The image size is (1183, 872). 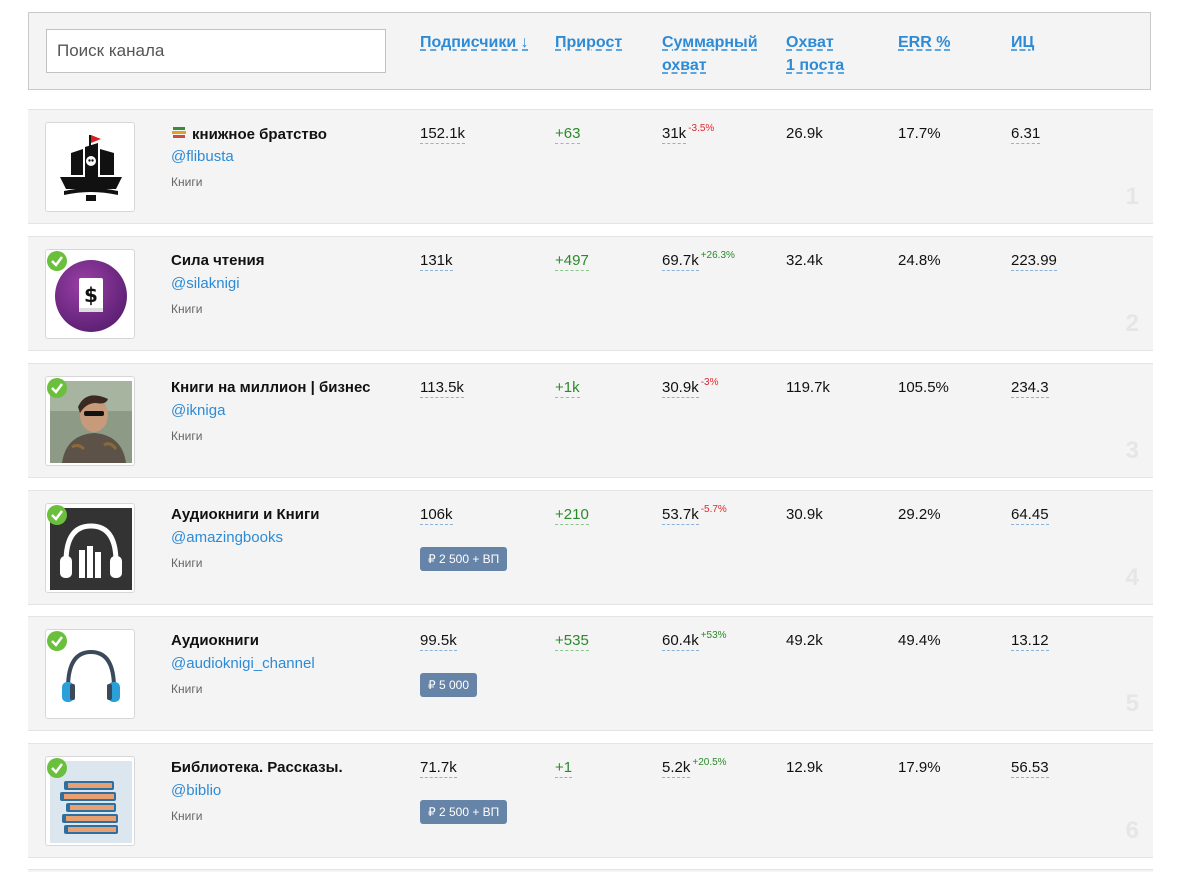 I want to click on channel-handle: @biblio, so click(x=196, y=790).